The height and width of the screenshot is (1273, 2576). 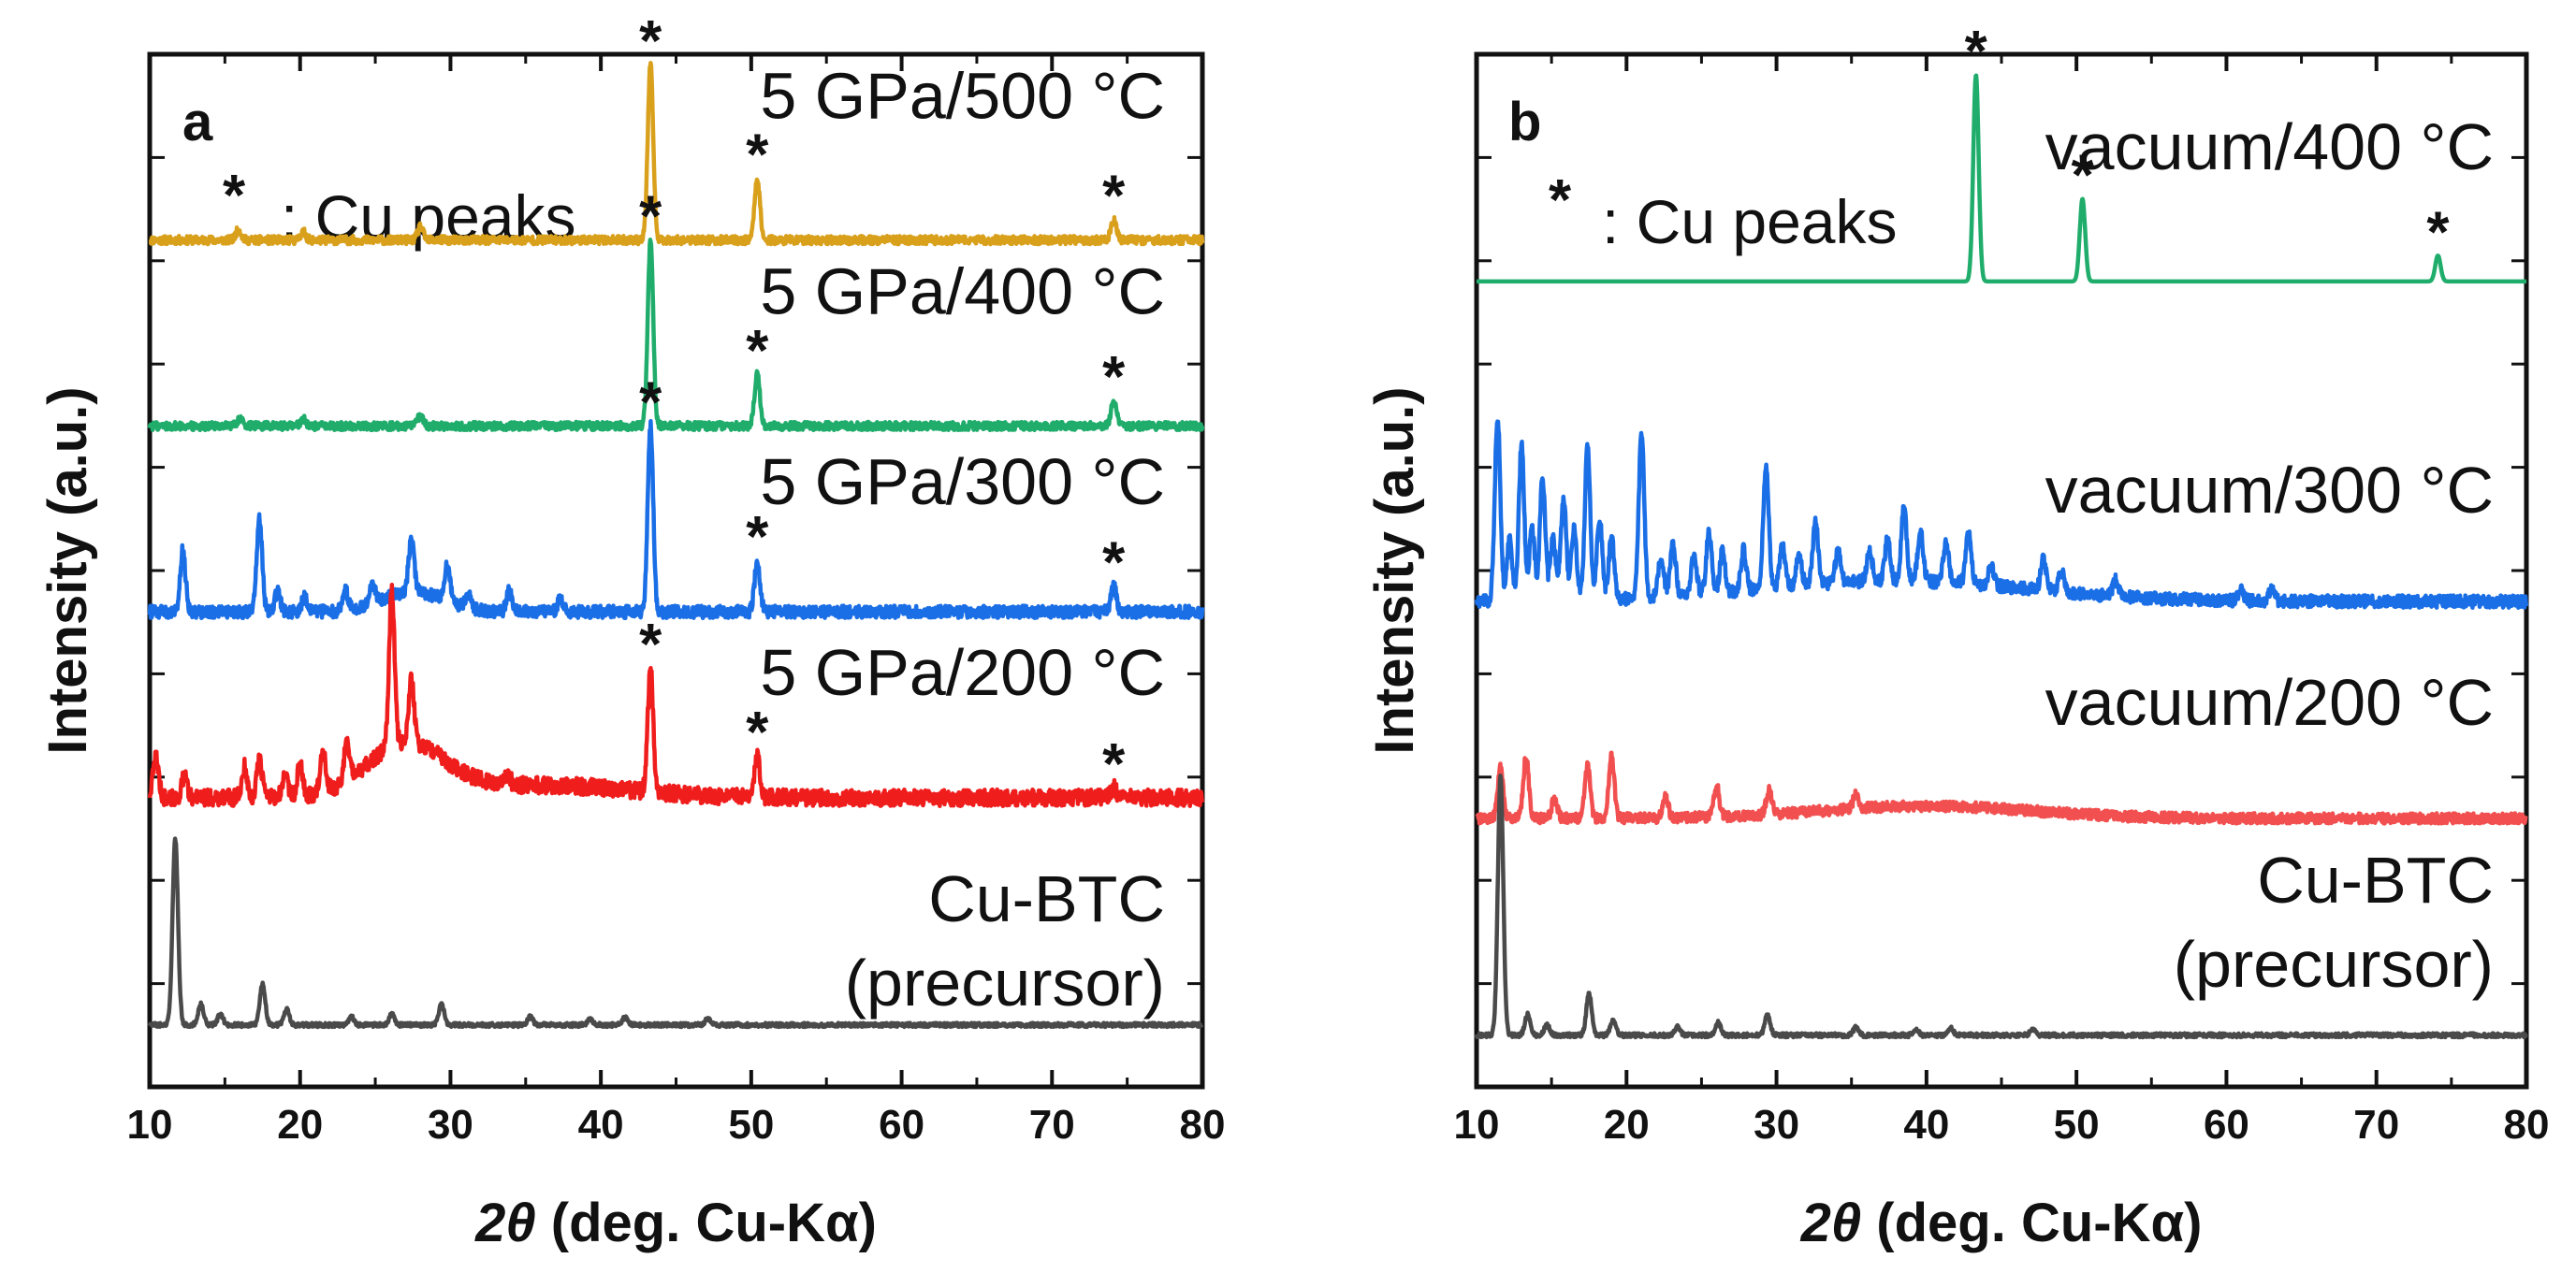 What do you see at coordinates (962, 290) in the screenshot?
I see `series-label: 5 GPa/400 °C` at bounding box center [962, 290].